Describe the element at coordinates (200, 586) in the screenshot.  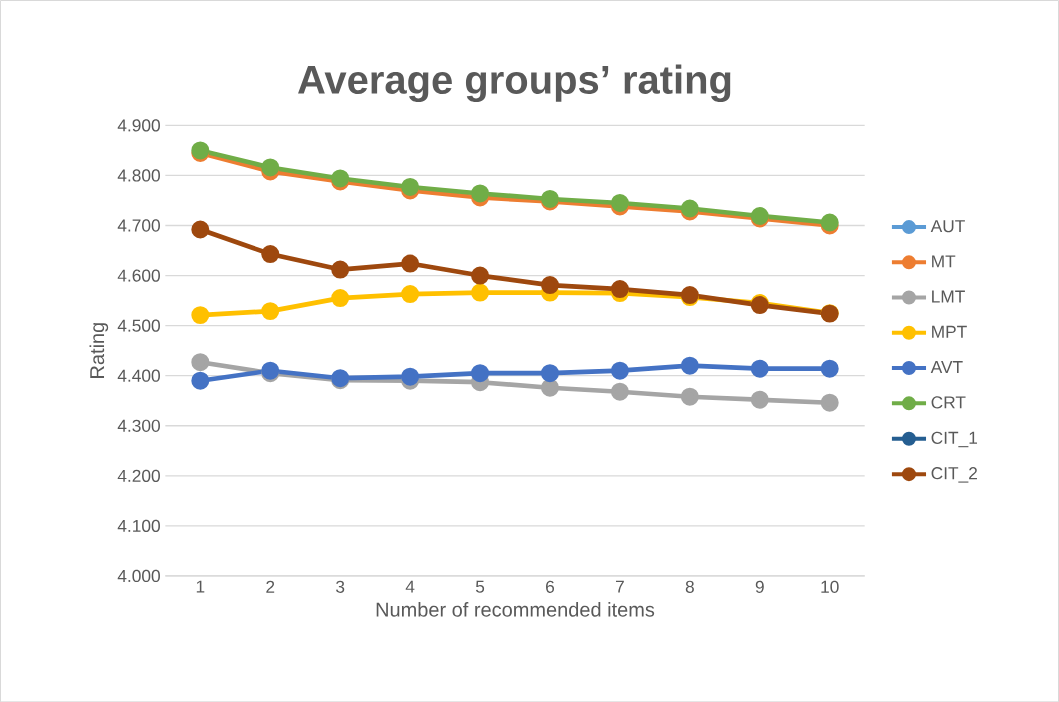
I see `x-tick-label: 1` at that location.